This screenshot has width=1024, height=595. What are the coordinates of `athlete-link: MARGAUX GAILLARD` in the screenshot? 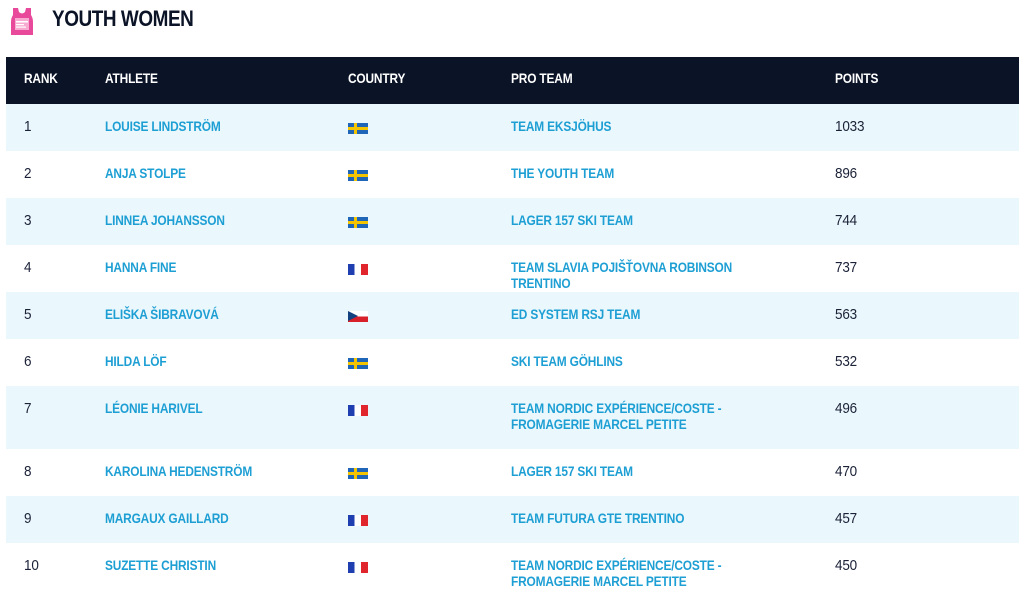 It's located at (167, 518).